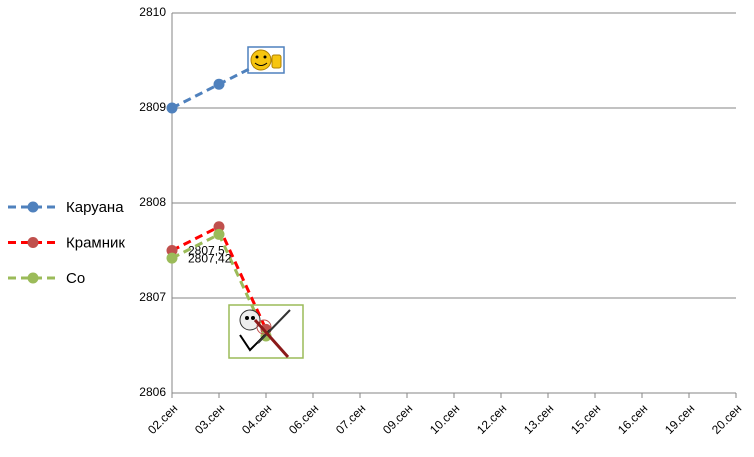 This screenshot has height=457, width=754. Describe the element at coordinates (585, 418) in the screenshot. I see `x-tick-label: 15.сен` at that location.